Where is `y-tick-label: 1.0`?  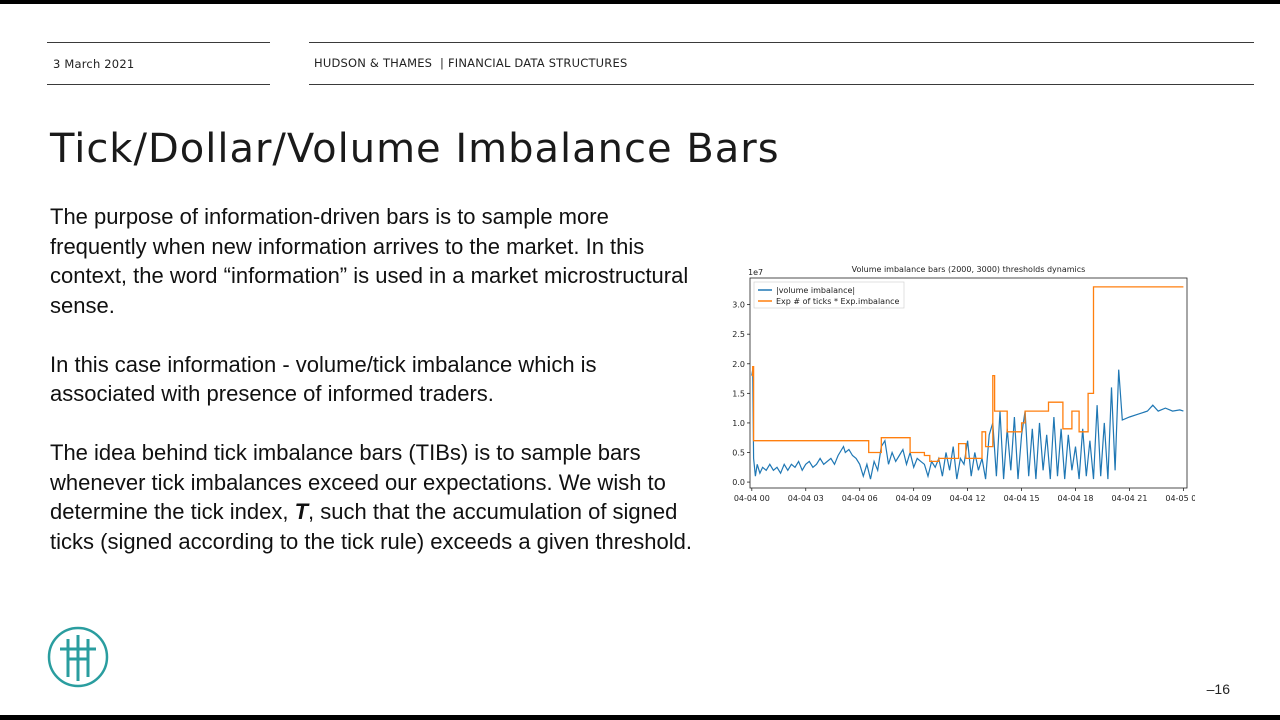
y-tick-label: 1.0 is located at coordinates (738, 423).